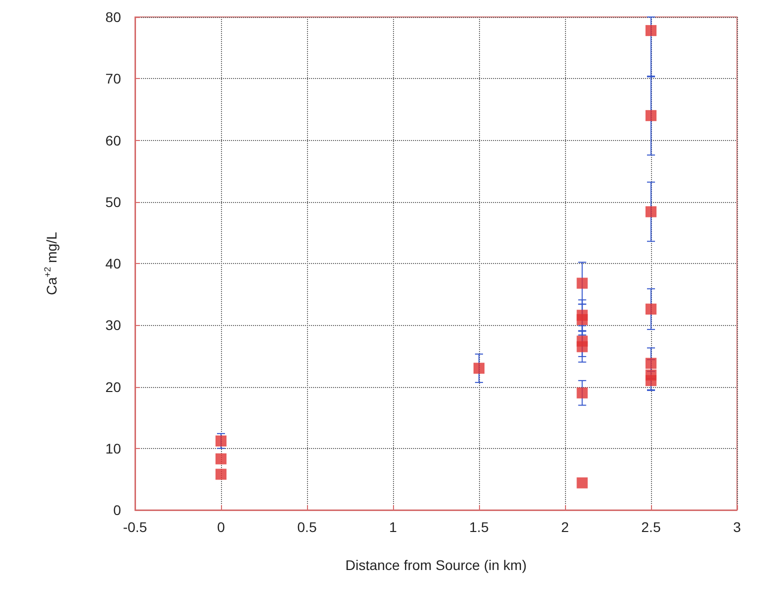  What do you see at coordinates (436, 565) in the screenshot?
I see `x-axis-title: Distance from Source (in km)` at bounding box center [436, 565].